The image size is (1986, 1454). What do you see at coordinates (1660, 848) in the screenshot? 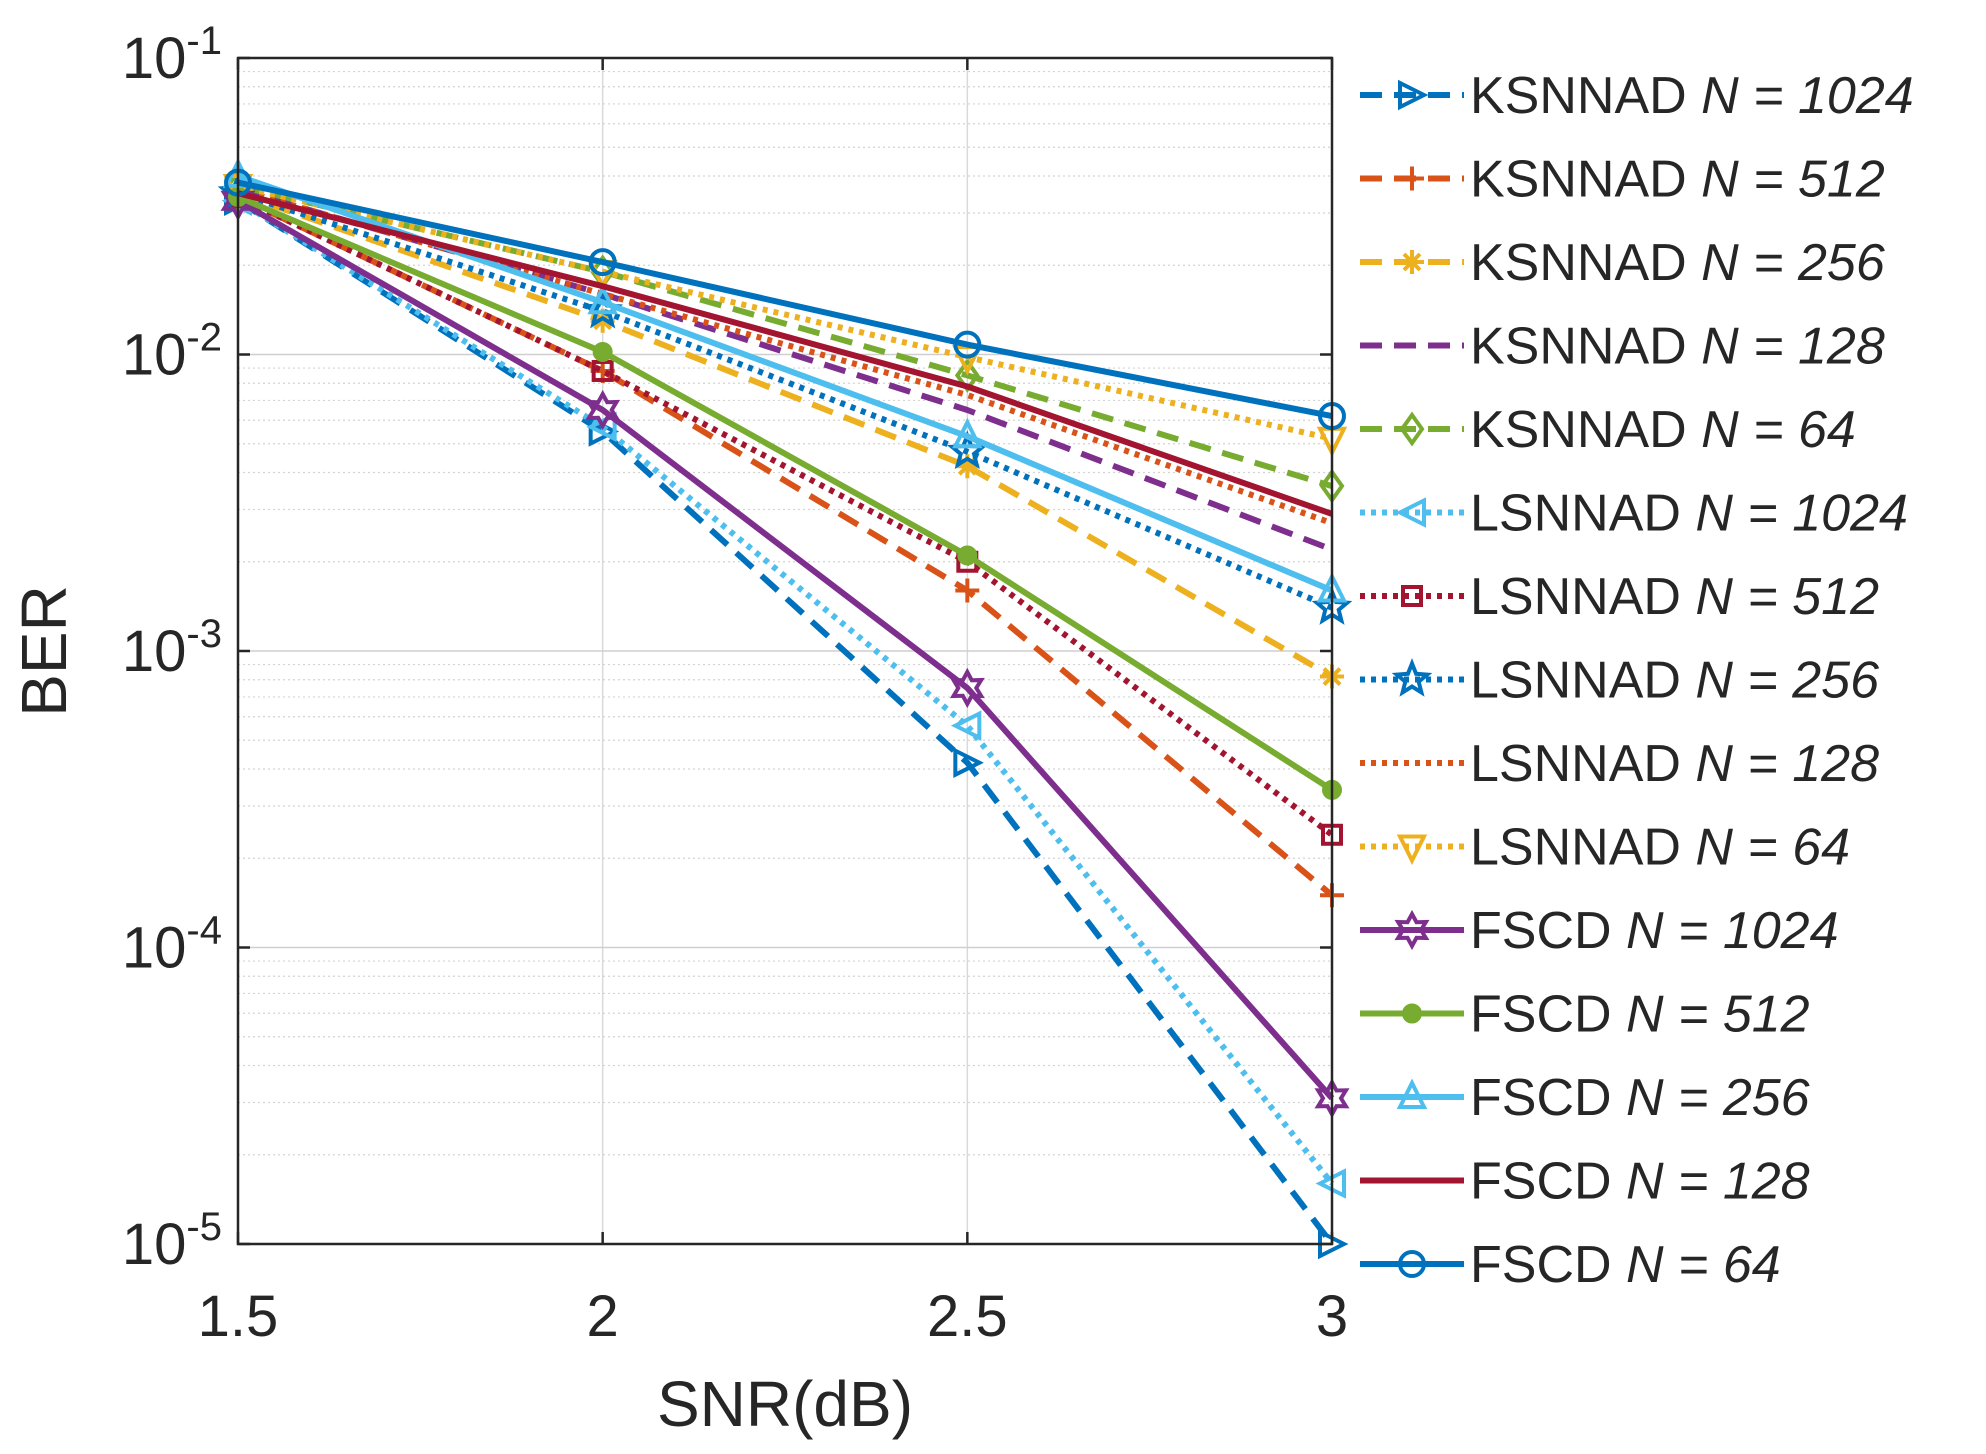
I see `legend-label: LSNNAD N = 64` at bounding box center [1660, 848].